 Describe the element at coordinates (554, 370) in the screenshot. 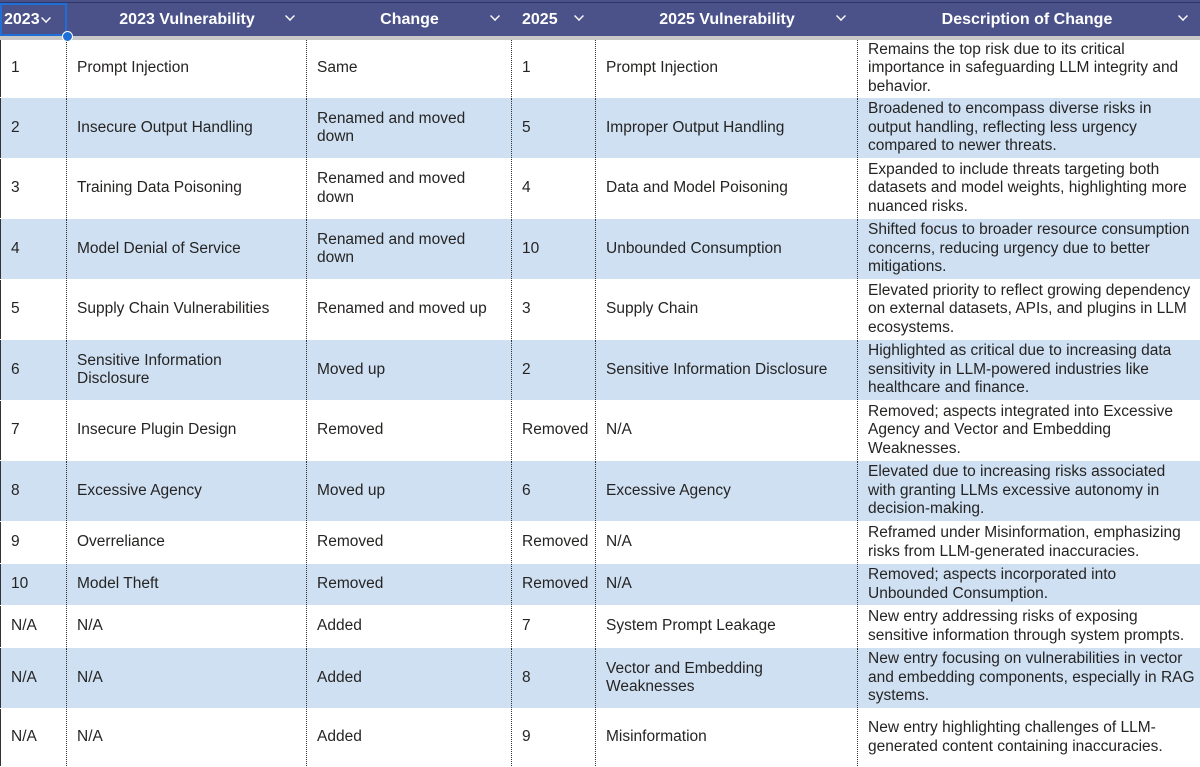

I see `cell-col-2025: 2` at that location.